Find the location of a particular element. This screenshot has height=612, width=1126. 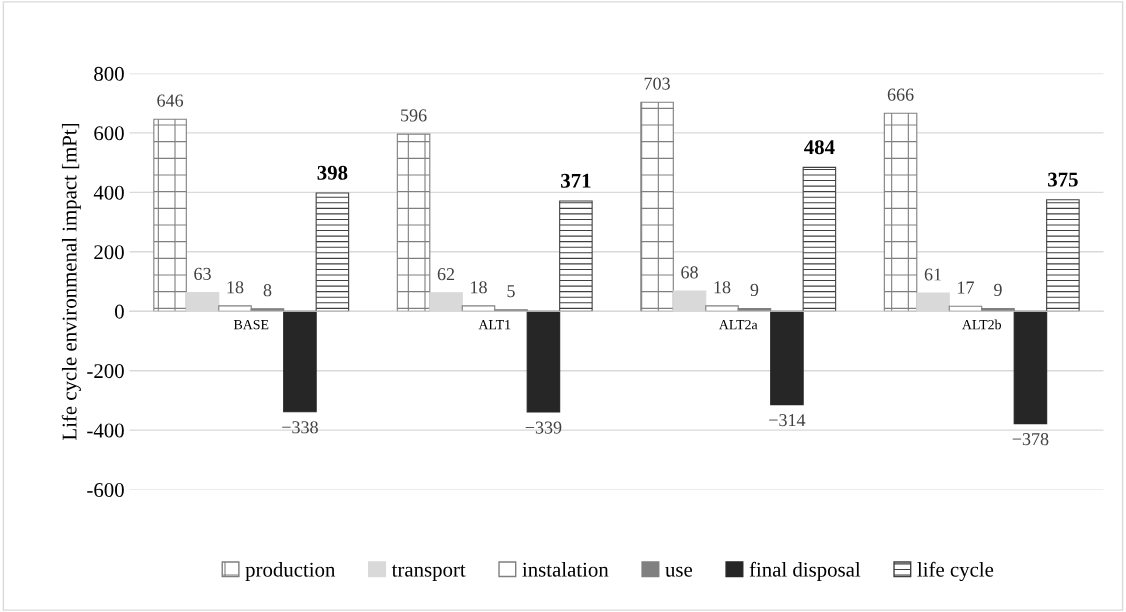

data-label: 666 is located at coordinates (900, 94).